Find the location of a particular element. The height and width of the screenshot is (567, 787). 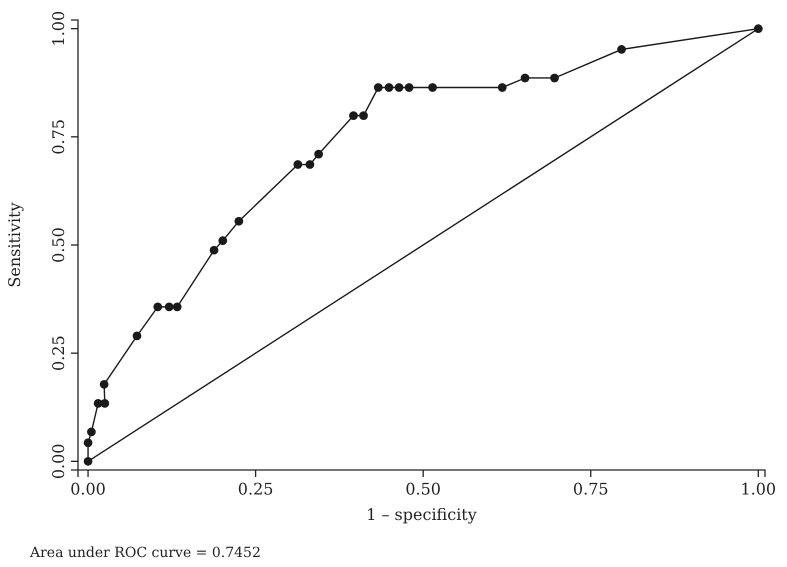

x-tick-label: 0.00 is located at coordinates (88, 488).